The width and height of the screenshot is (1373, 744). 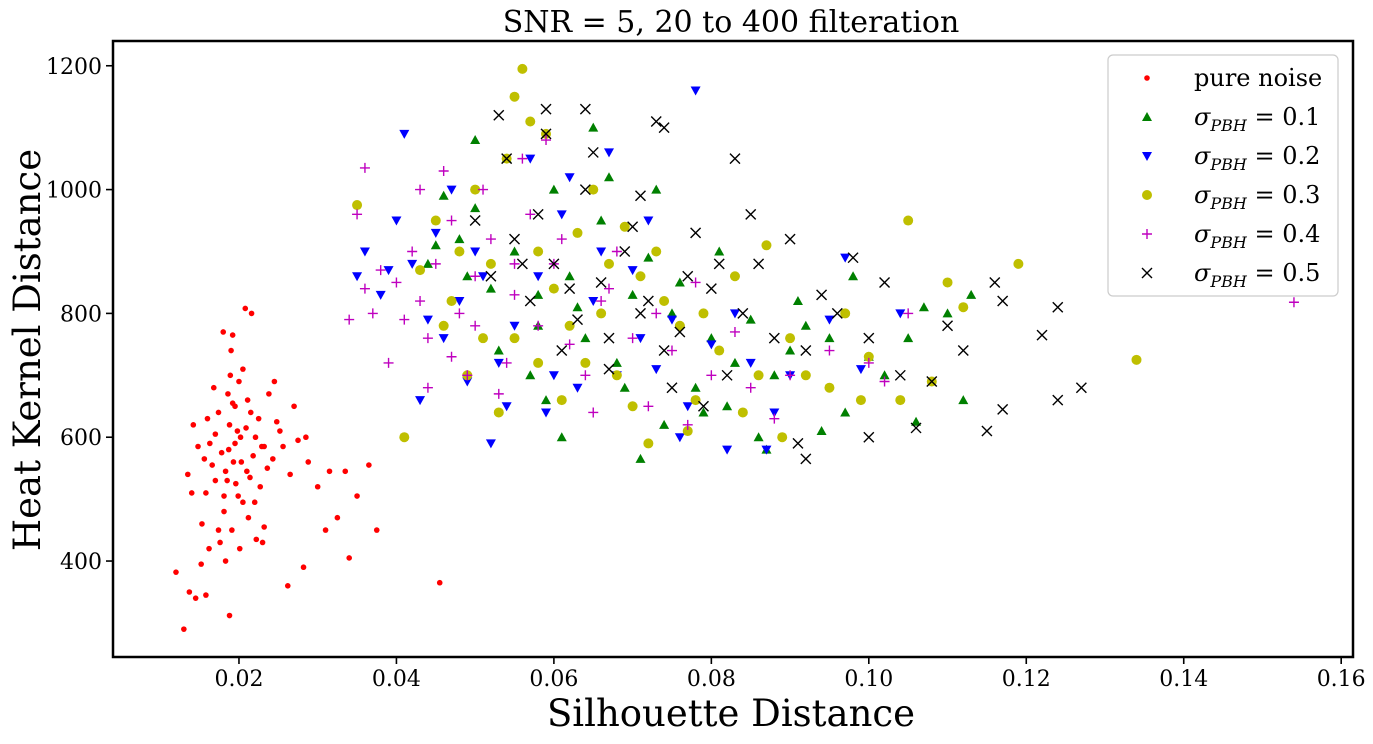 What do you see at coordinates (81, 438) in the screenshot?
I see `y-tick-label: 600` at bounding box center [81, 438].